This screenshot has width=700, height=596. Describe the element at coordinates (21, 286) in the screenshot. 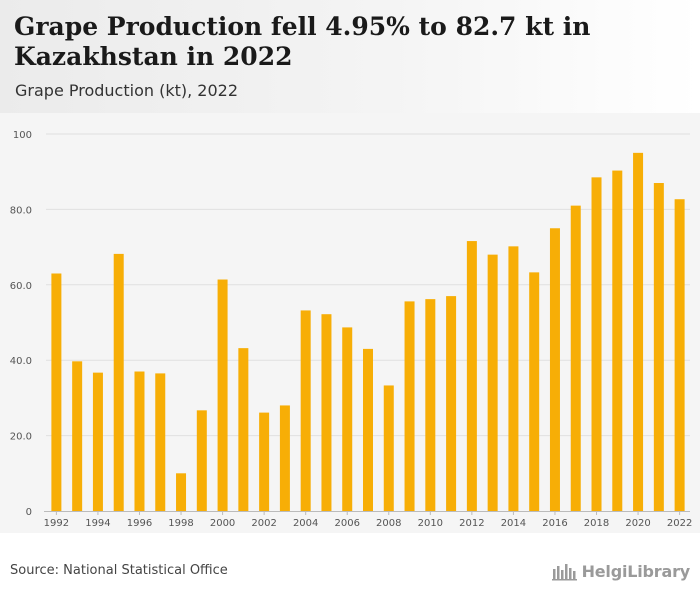

I see `y-tick-label: 60.0` at that location.